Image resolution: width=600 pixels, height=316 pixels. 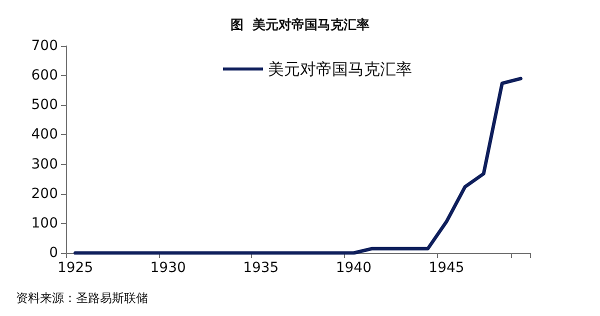 What do you see at coordinates (446, 268) in the screenshot?
I see `x-tick-label: 1945` at bounding box center [446, 268].